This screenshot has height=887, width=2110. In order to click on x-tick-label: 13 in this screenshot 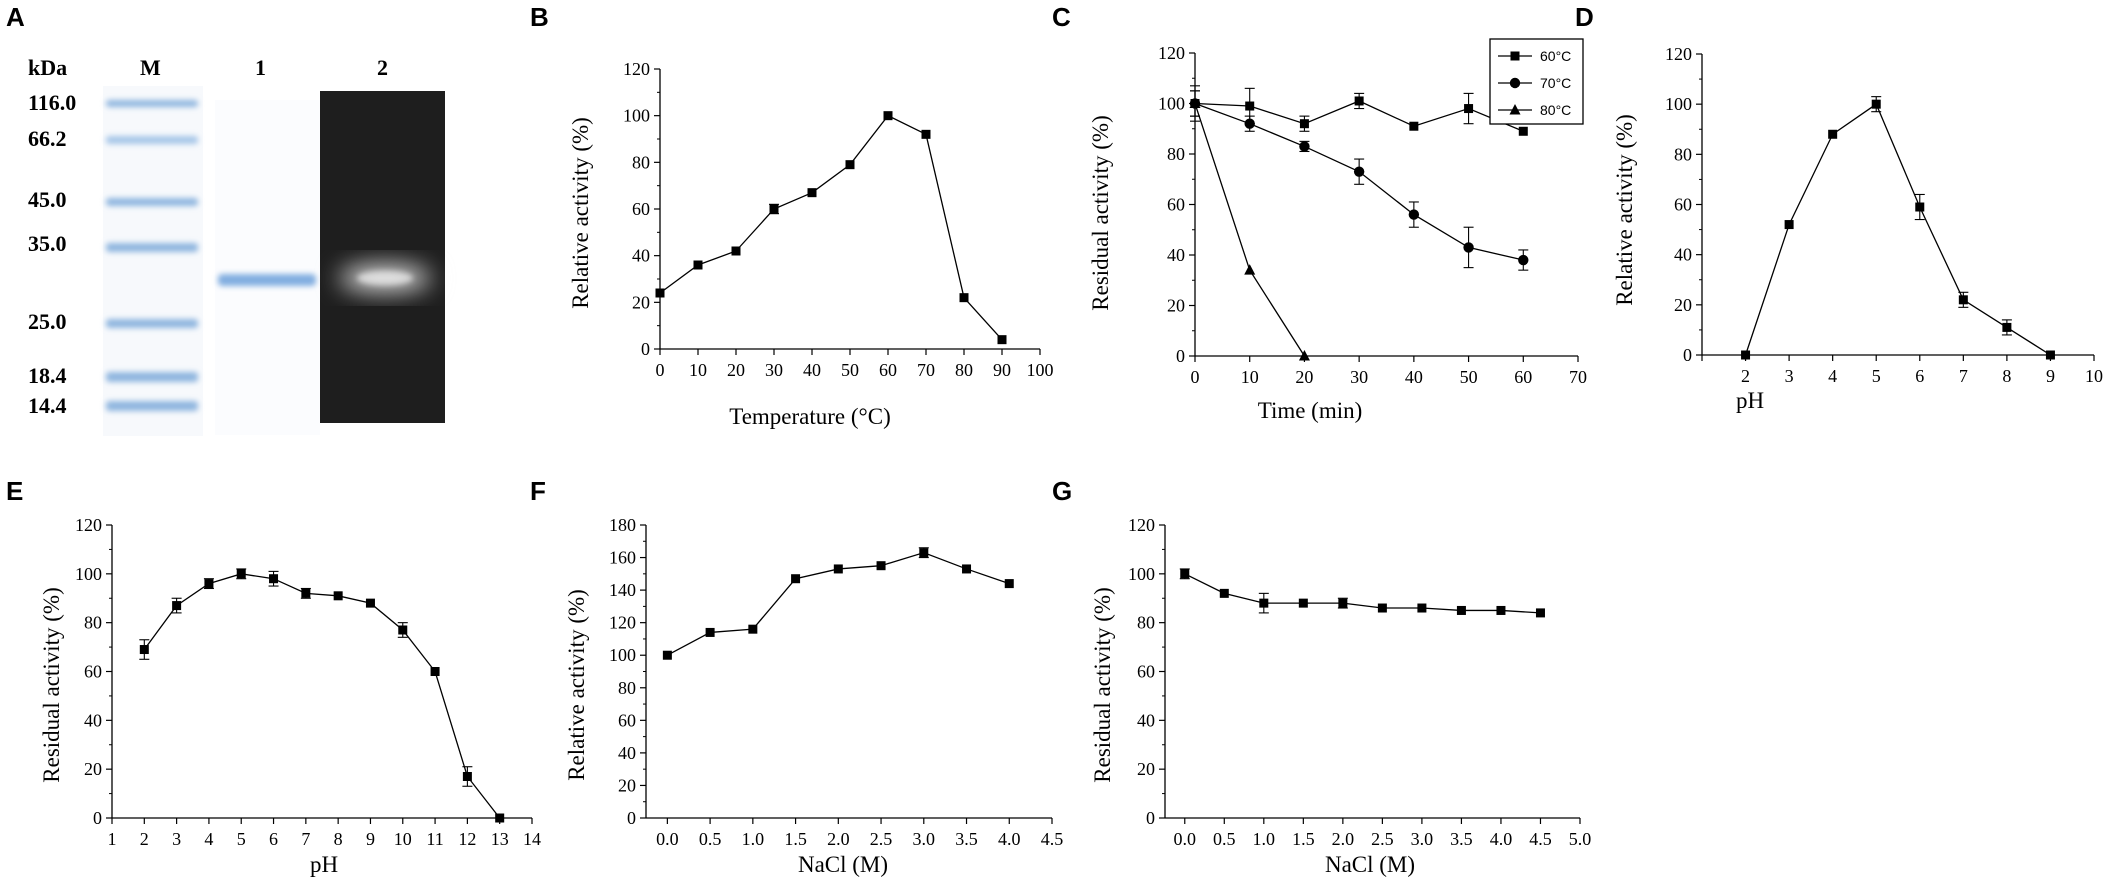, I will do `click(500, 839)`.